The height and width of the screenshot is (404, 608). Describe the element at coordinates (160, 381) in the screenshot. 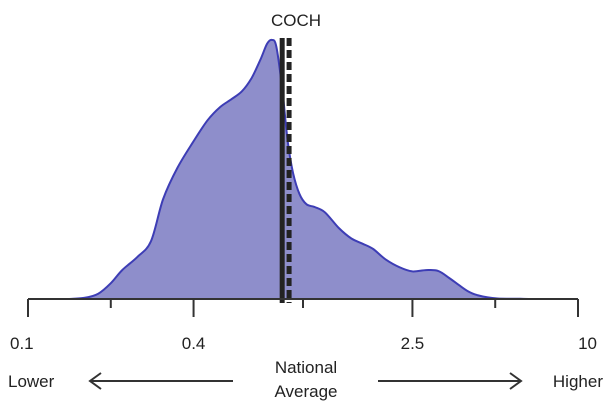

I see `left-arrow-icon` at that location.